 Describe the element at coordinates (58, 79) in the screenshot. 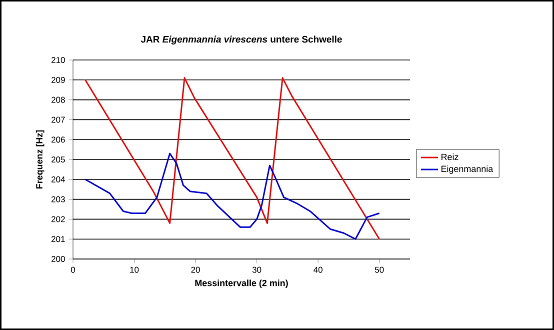

I see `y-tick-label: 209` at that location.